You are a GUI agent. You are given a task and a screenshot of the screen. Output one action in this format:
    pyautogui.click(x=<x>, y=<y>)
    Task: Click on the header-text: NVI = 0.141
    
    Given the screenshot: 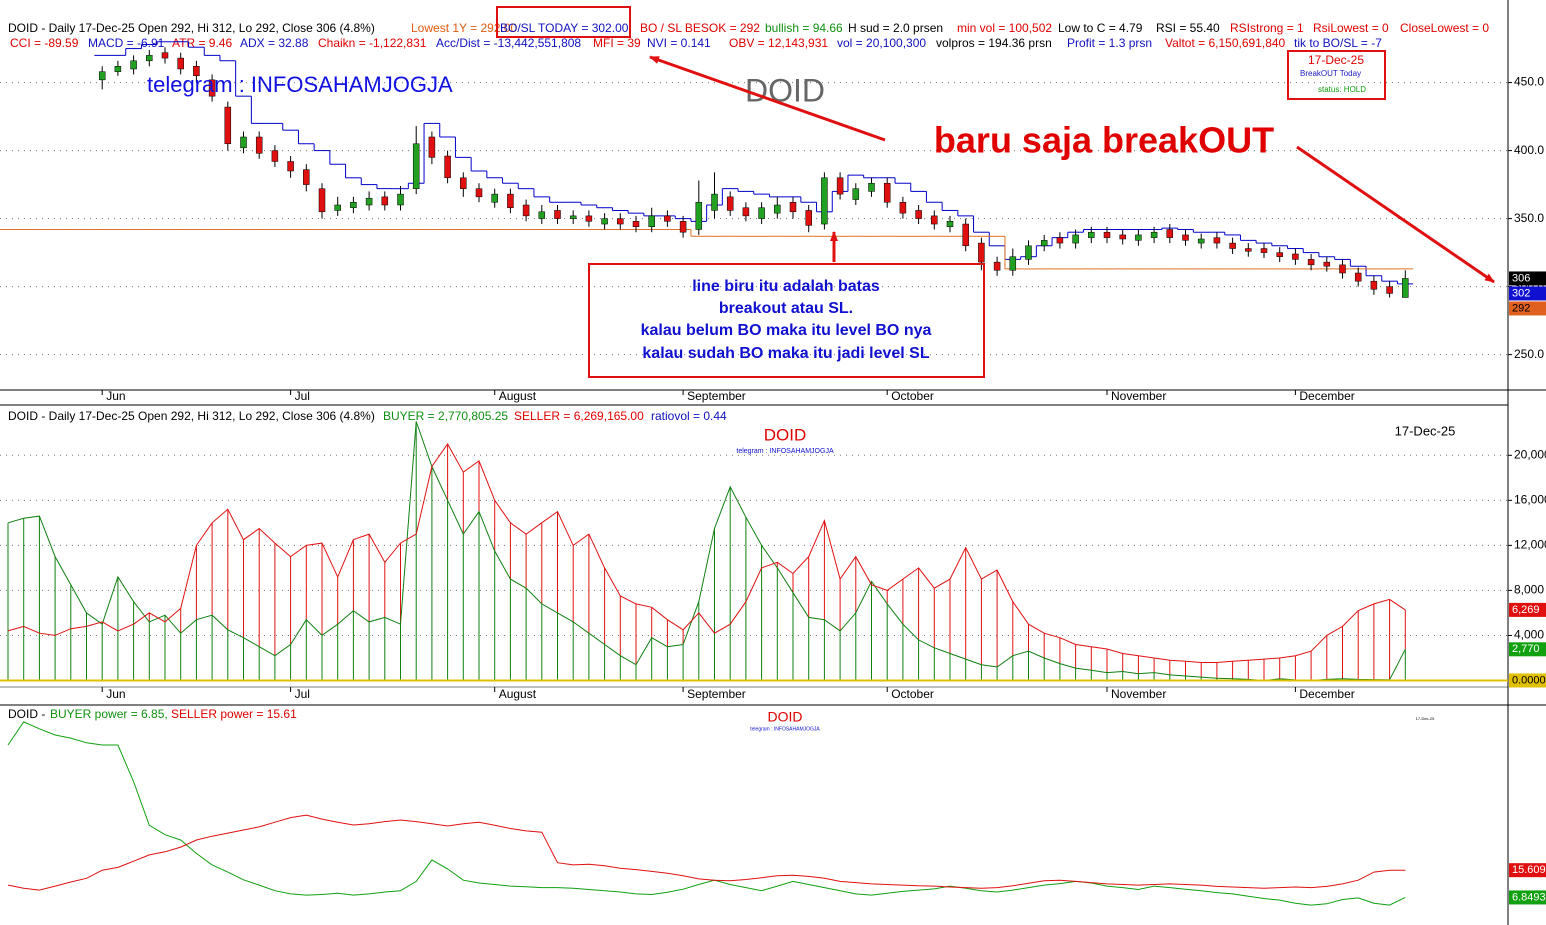 What is the action you would take?
    pyautogui.click(x=679, y=43)
    